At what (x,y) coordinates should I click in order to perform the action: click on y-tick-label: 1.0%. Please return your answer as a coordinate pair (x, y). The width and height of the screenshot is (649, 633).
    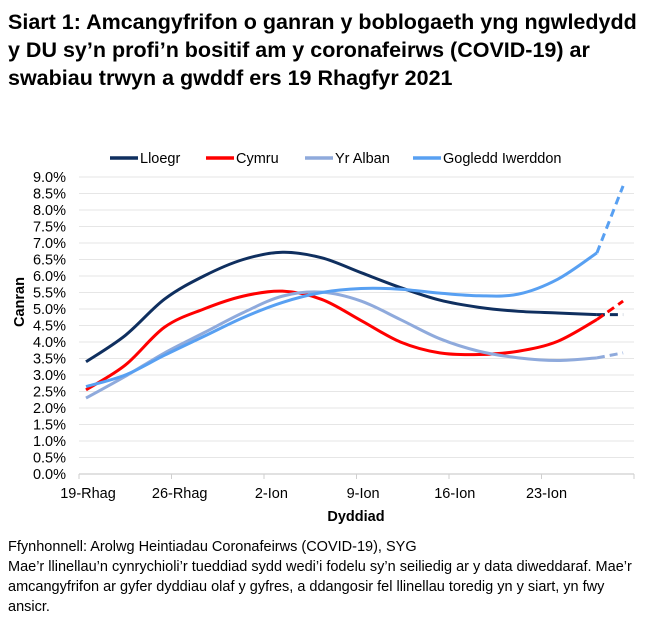
    Looking at the image, I should click on (49, 442).